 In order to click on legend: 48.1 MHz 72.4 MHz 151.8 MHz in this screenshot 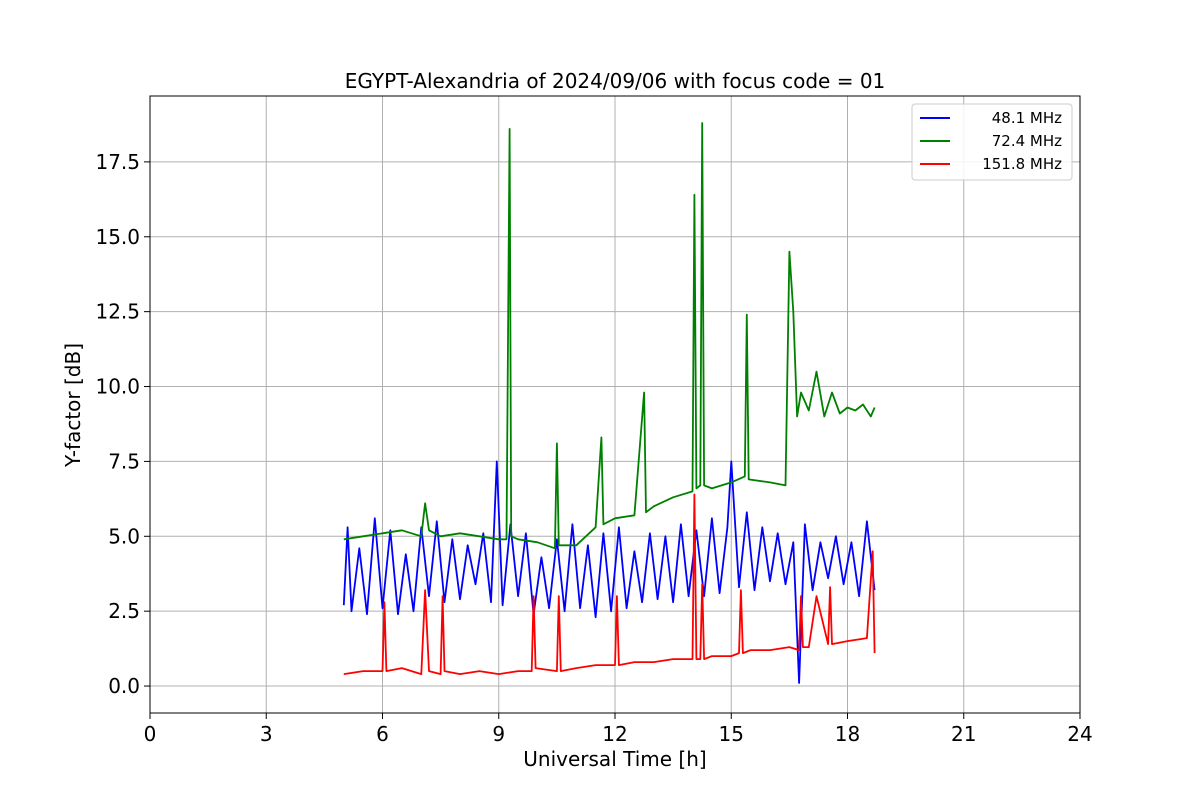, I will do `click(992, 142)`.